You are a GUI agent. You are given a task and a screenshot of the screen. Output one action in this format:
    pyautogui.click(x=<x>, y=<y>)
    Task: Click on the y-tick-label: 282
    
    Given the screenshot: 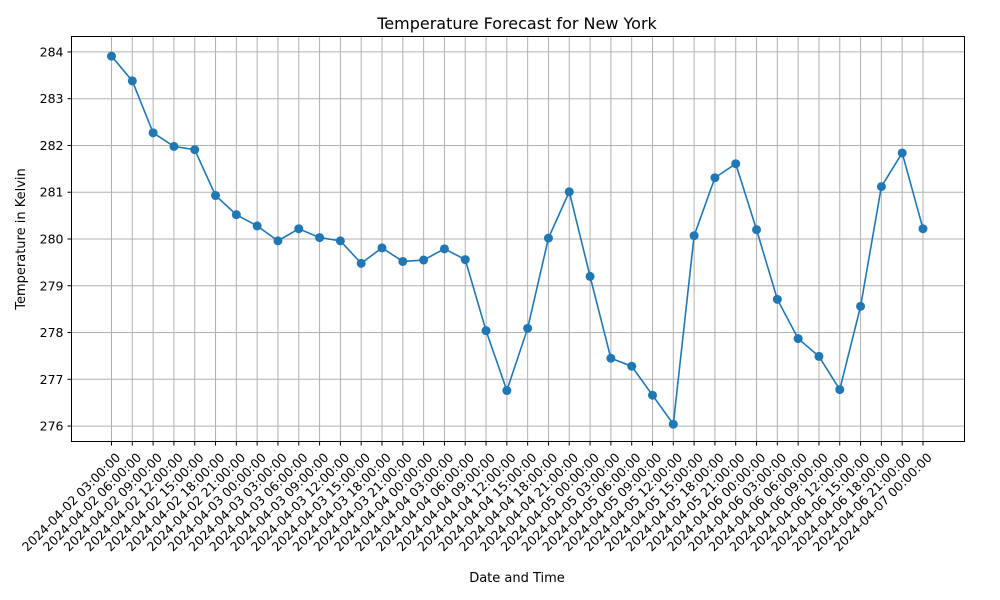 What is the action you would take?
    pyautogui.click(x=52, y=145)
    